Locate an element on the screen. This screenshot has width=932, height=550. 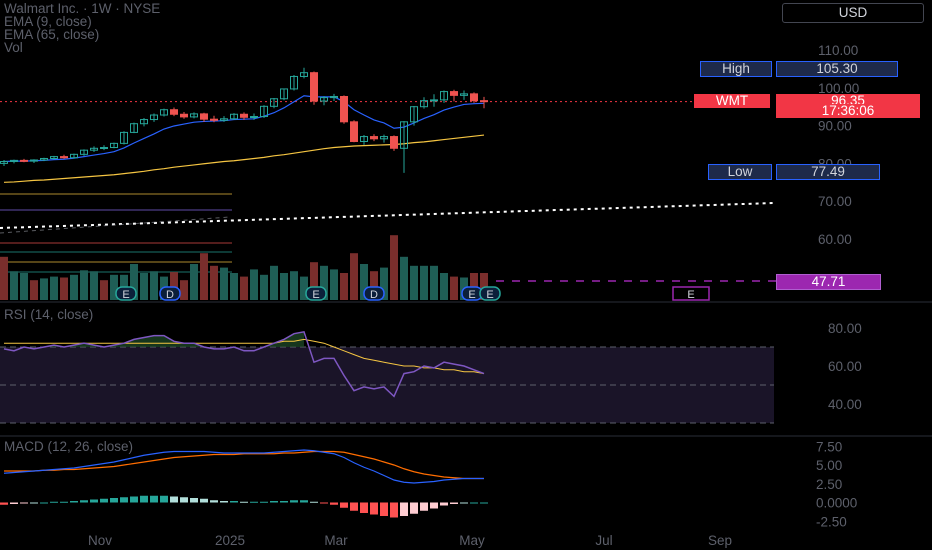
symbol-tag: WMT is located at coordinates (732, 101).